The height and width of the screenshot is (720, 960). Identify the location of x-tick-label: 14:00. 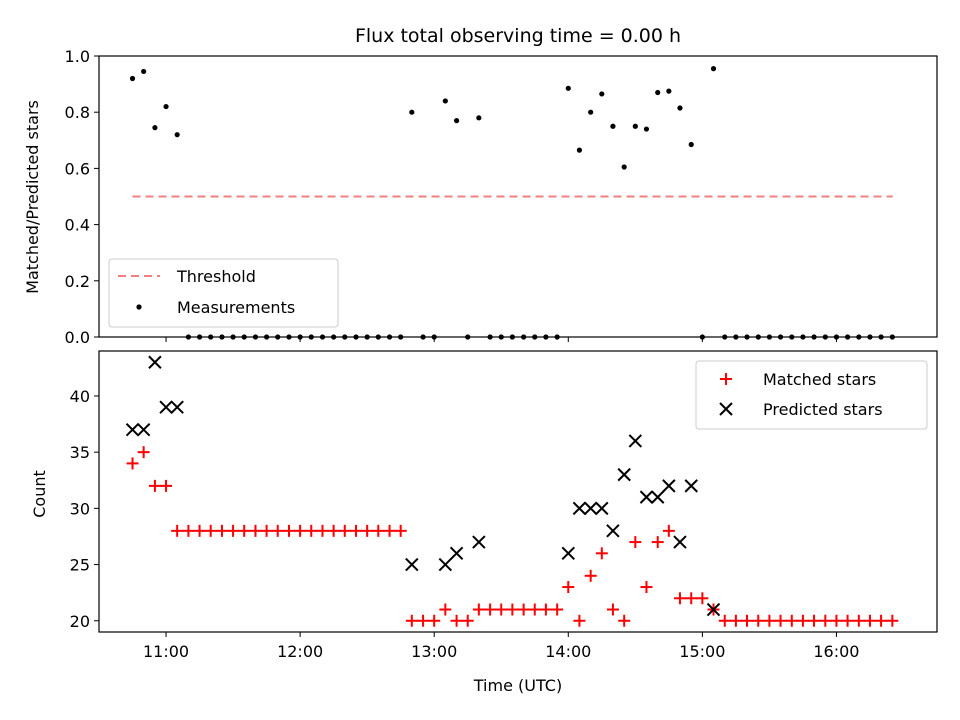
(568, 651).